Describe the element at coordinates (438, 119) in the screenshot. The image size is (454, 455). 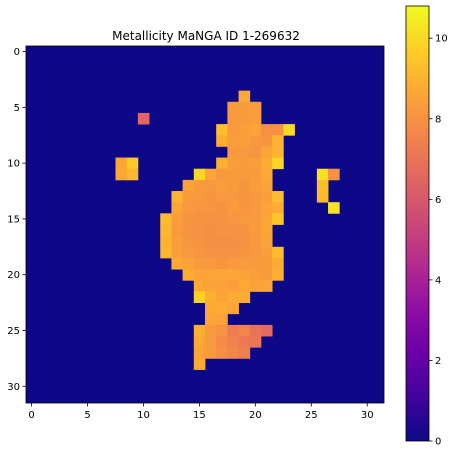
I see `colorbar-tick-label: 8` at that location.